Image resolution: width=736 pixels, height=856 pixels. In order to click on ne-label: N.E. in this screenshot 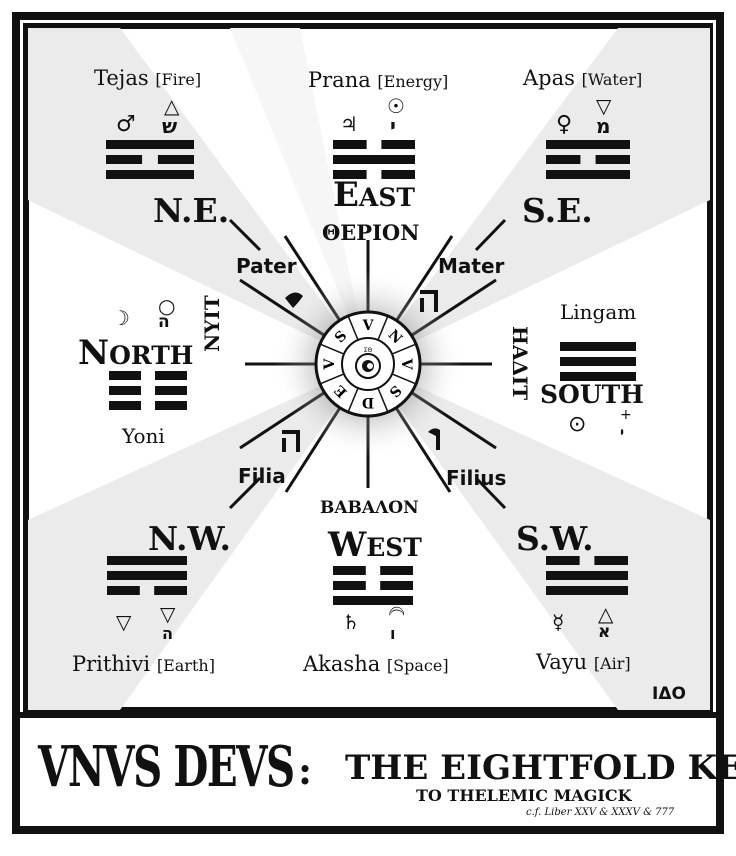, I will do `click(191, 210)`.